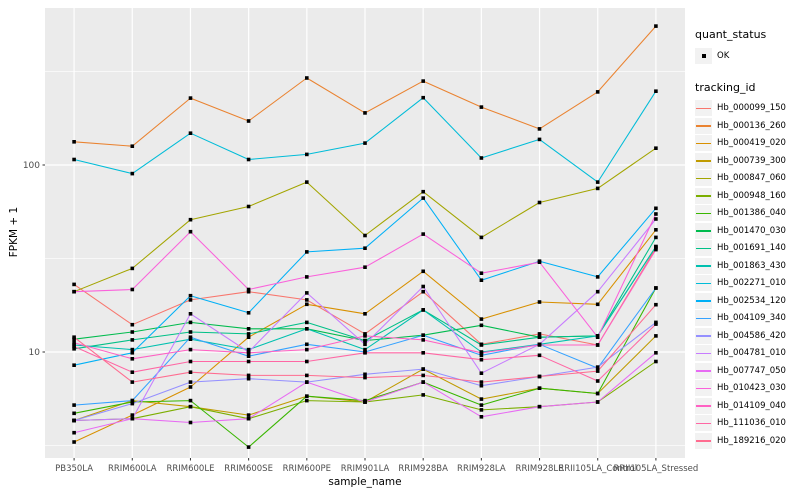 Image resolution: width=800 pixels, height=500 pixels. Describe the element at coordinates (656, 469) in the screenshot. I see `x-tick-label: RRII105LA_Stressed` at that location.